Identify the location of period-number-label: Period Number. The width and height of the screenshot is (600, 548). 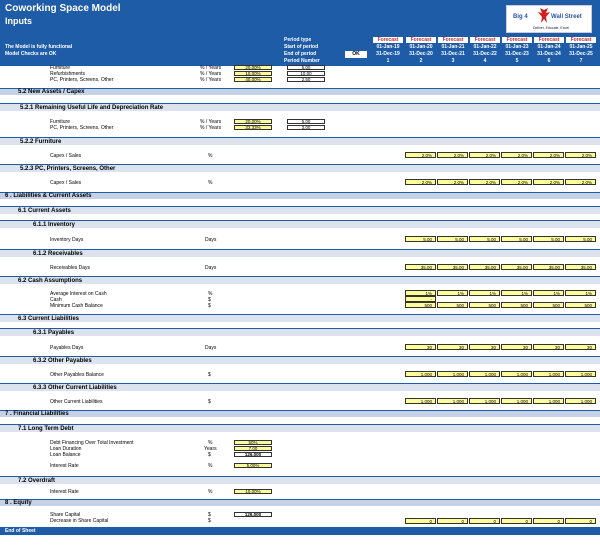
(302, 61).